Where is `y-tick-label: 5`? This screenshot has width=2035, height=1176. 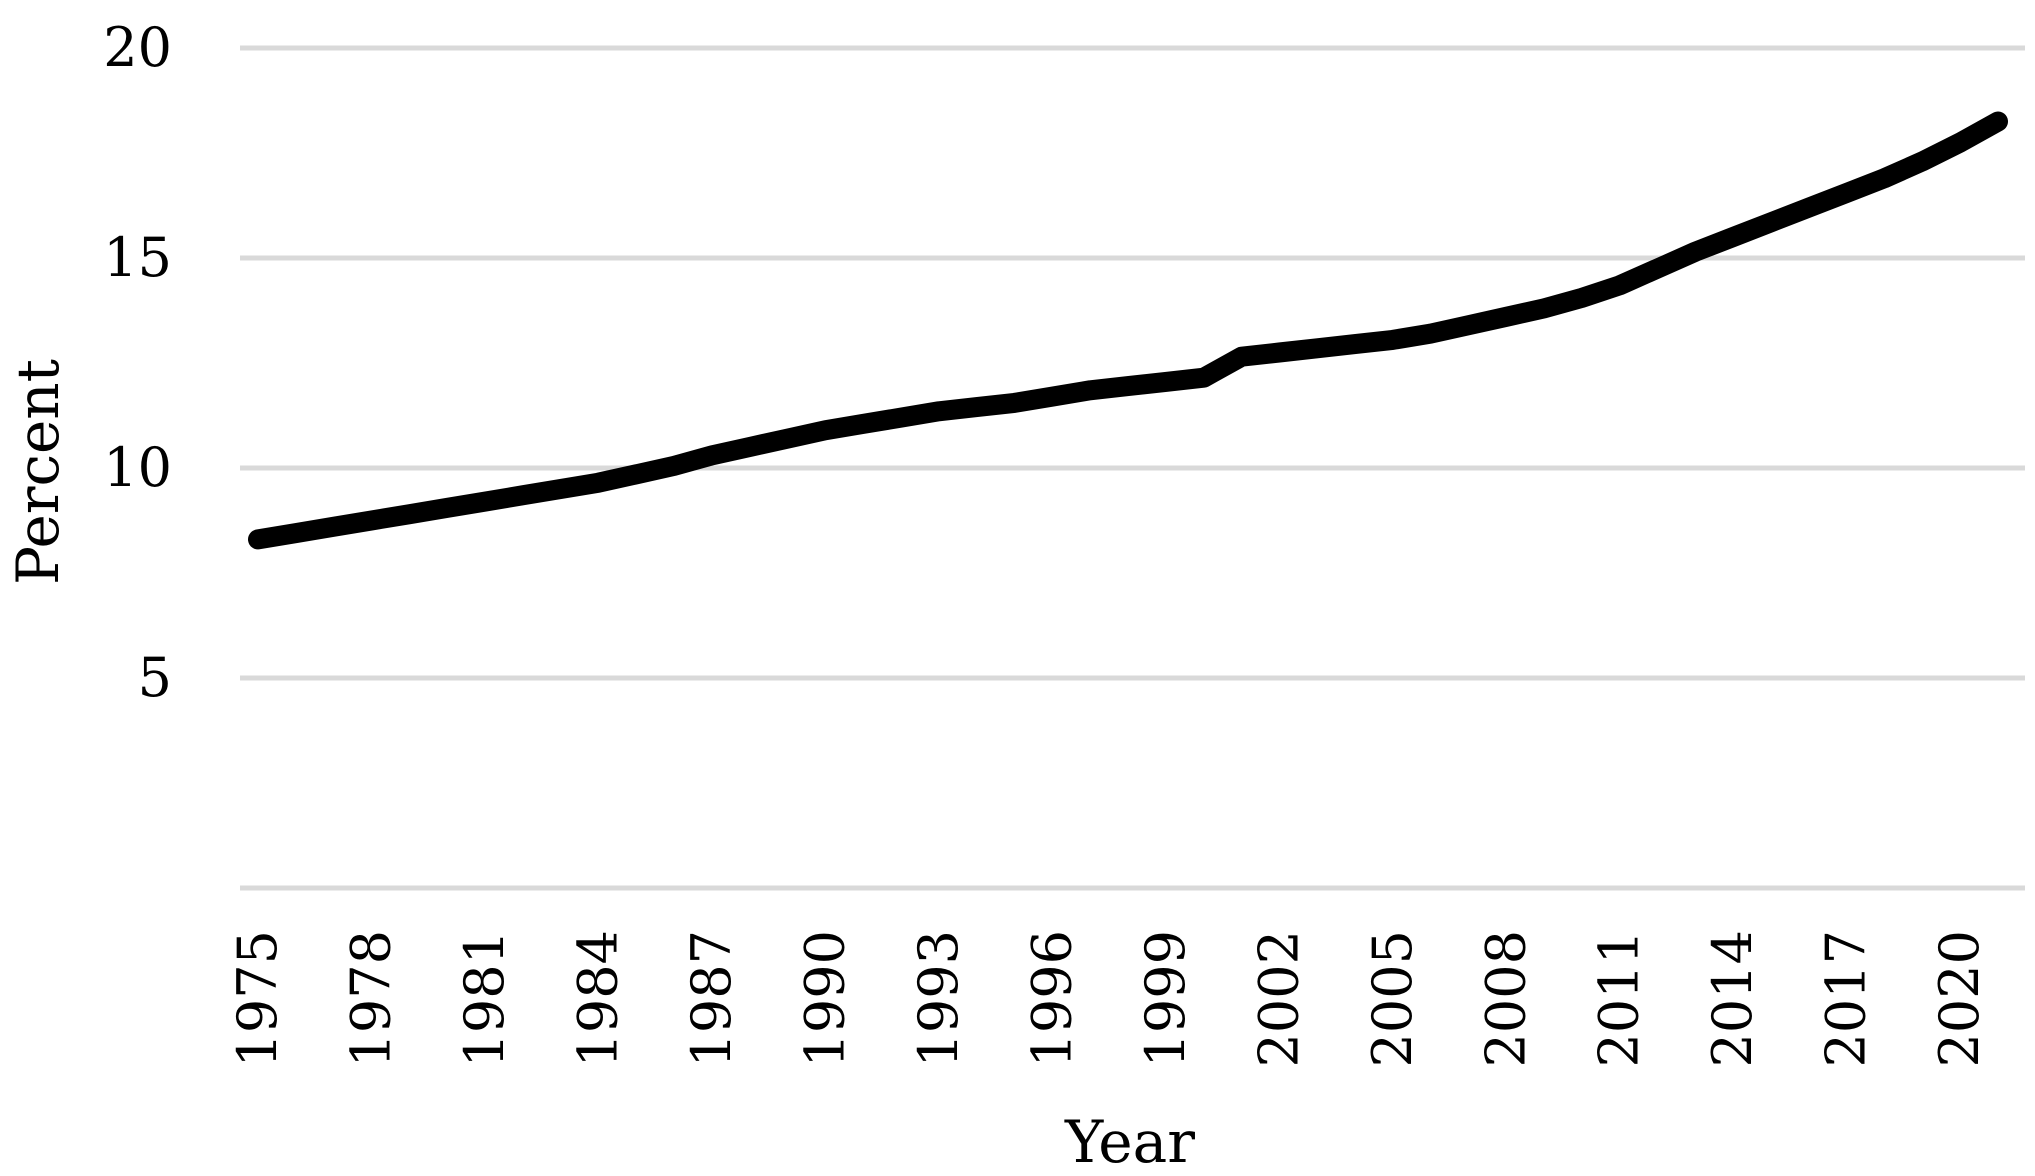
y-tick-label: 5 is located at coordinates (155, 677).